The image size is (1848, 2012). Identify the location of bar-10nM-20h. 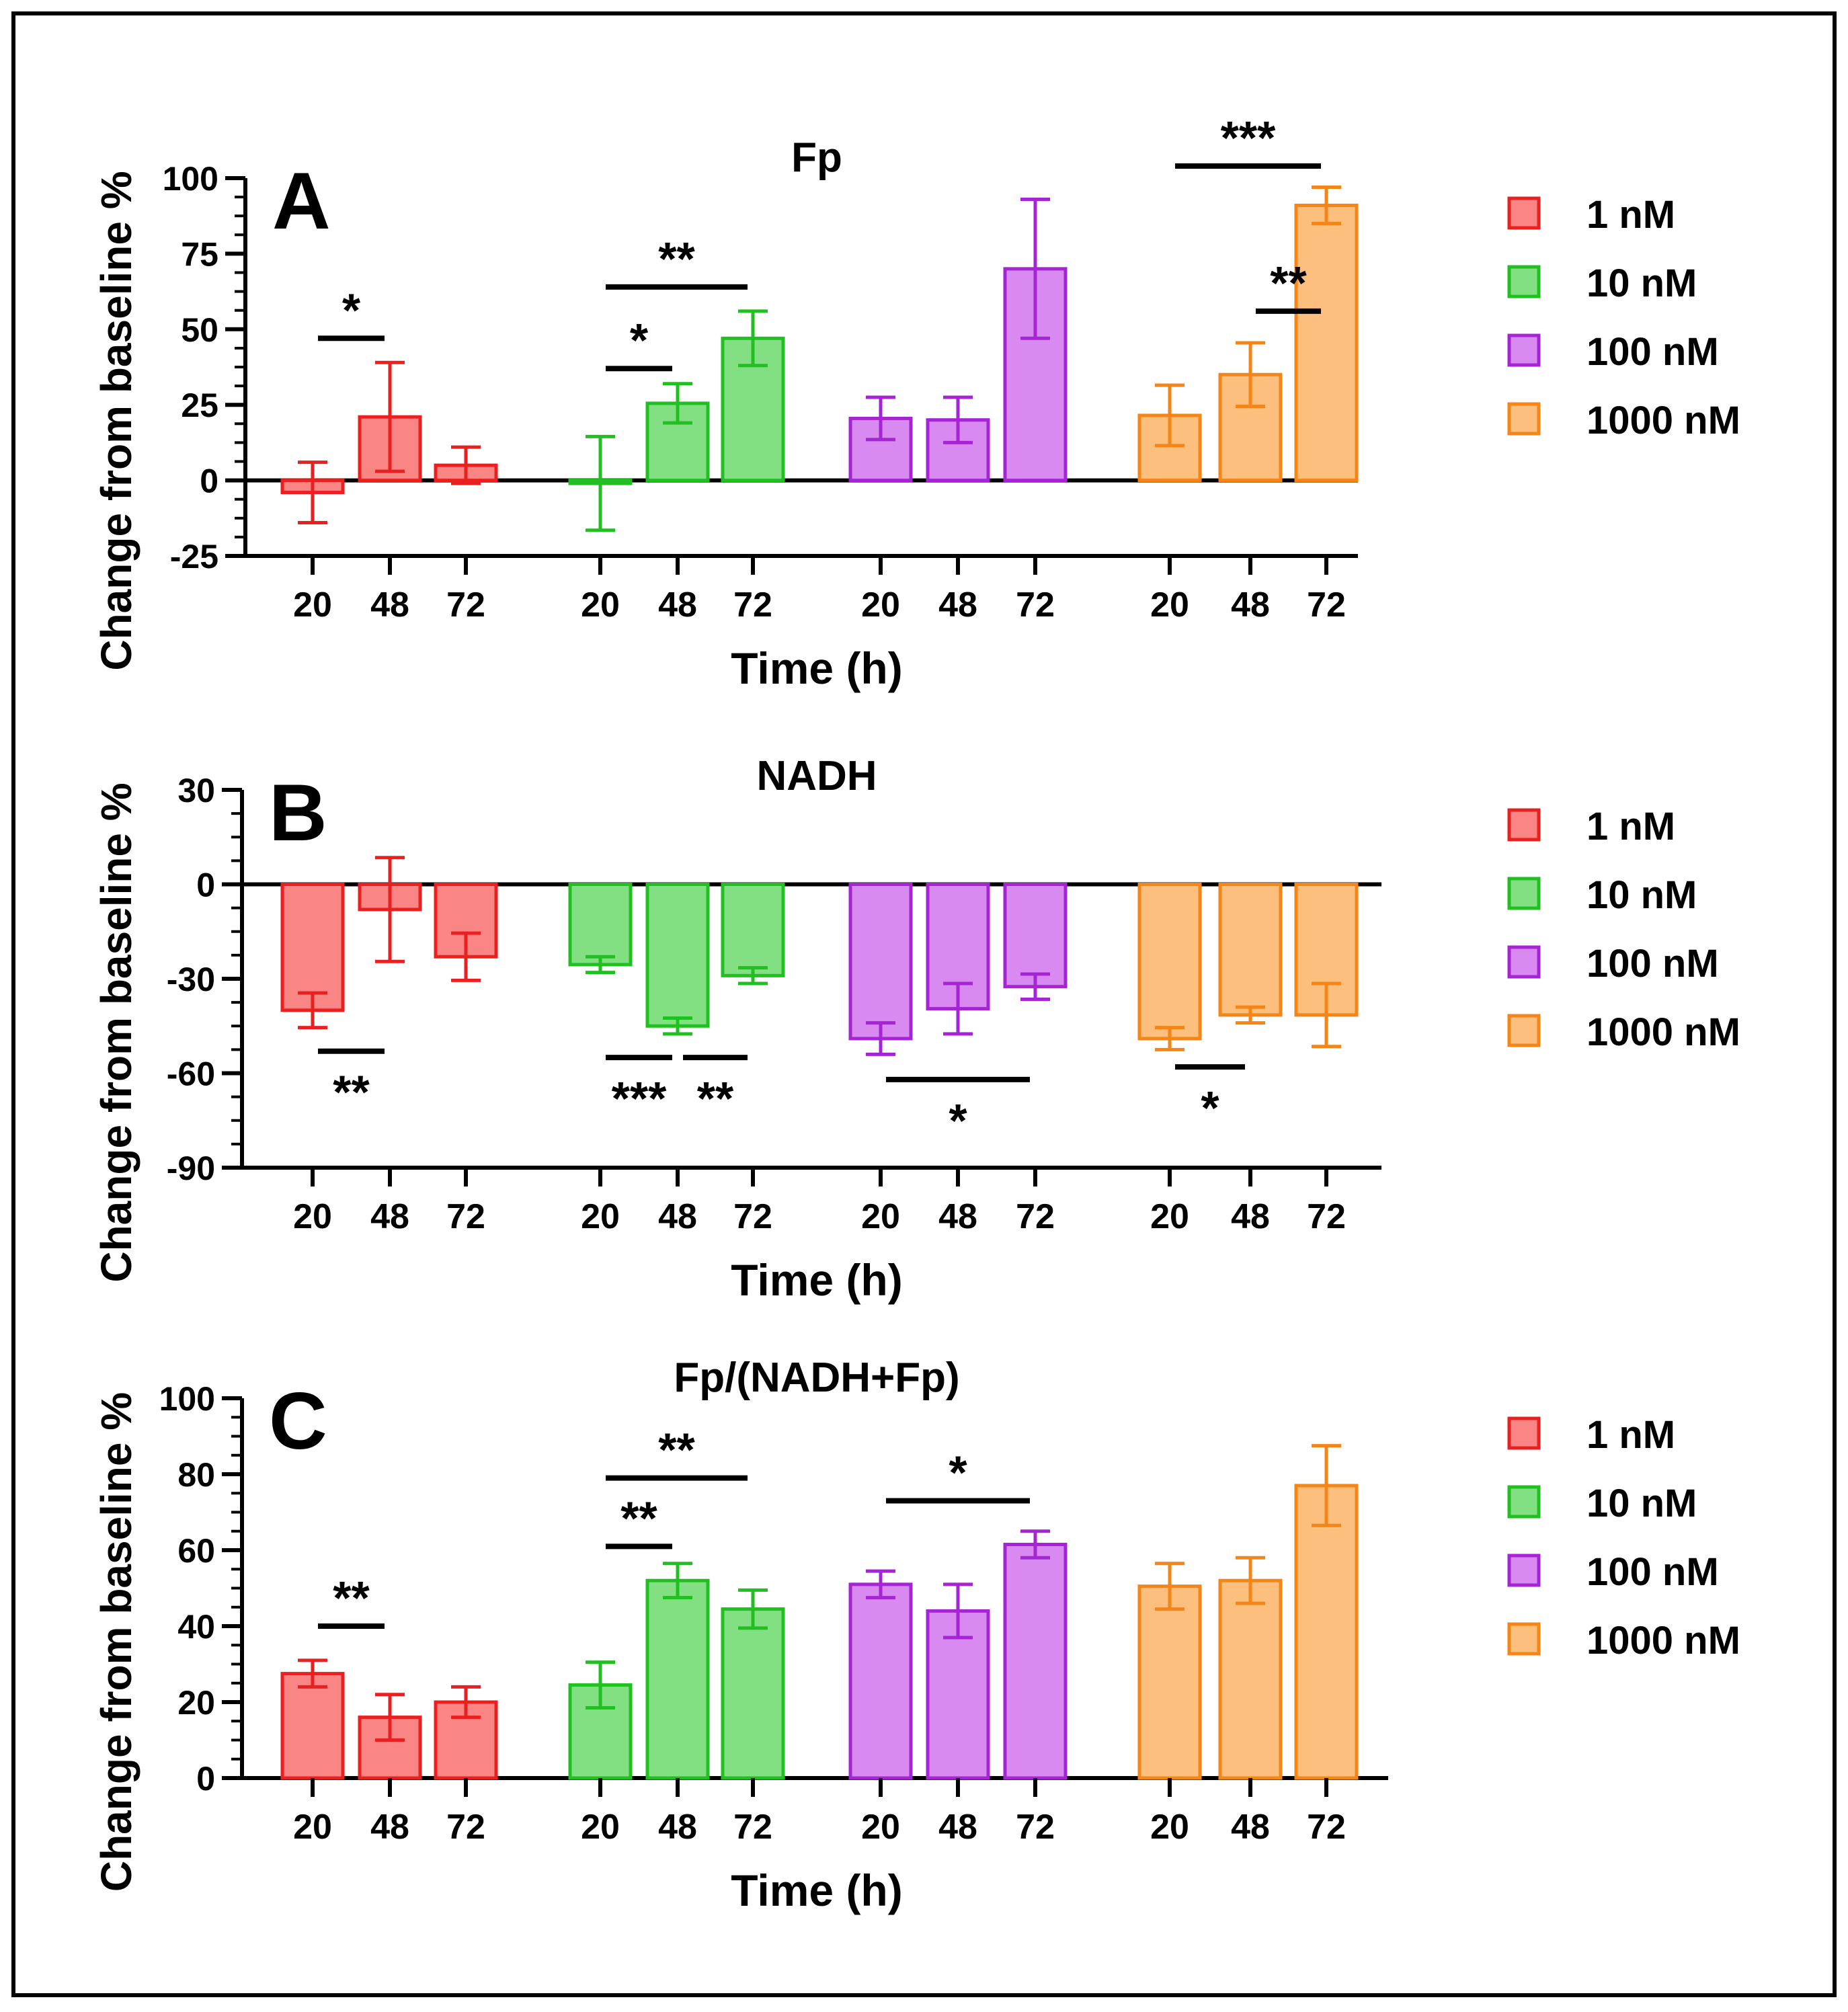
(600, 925).